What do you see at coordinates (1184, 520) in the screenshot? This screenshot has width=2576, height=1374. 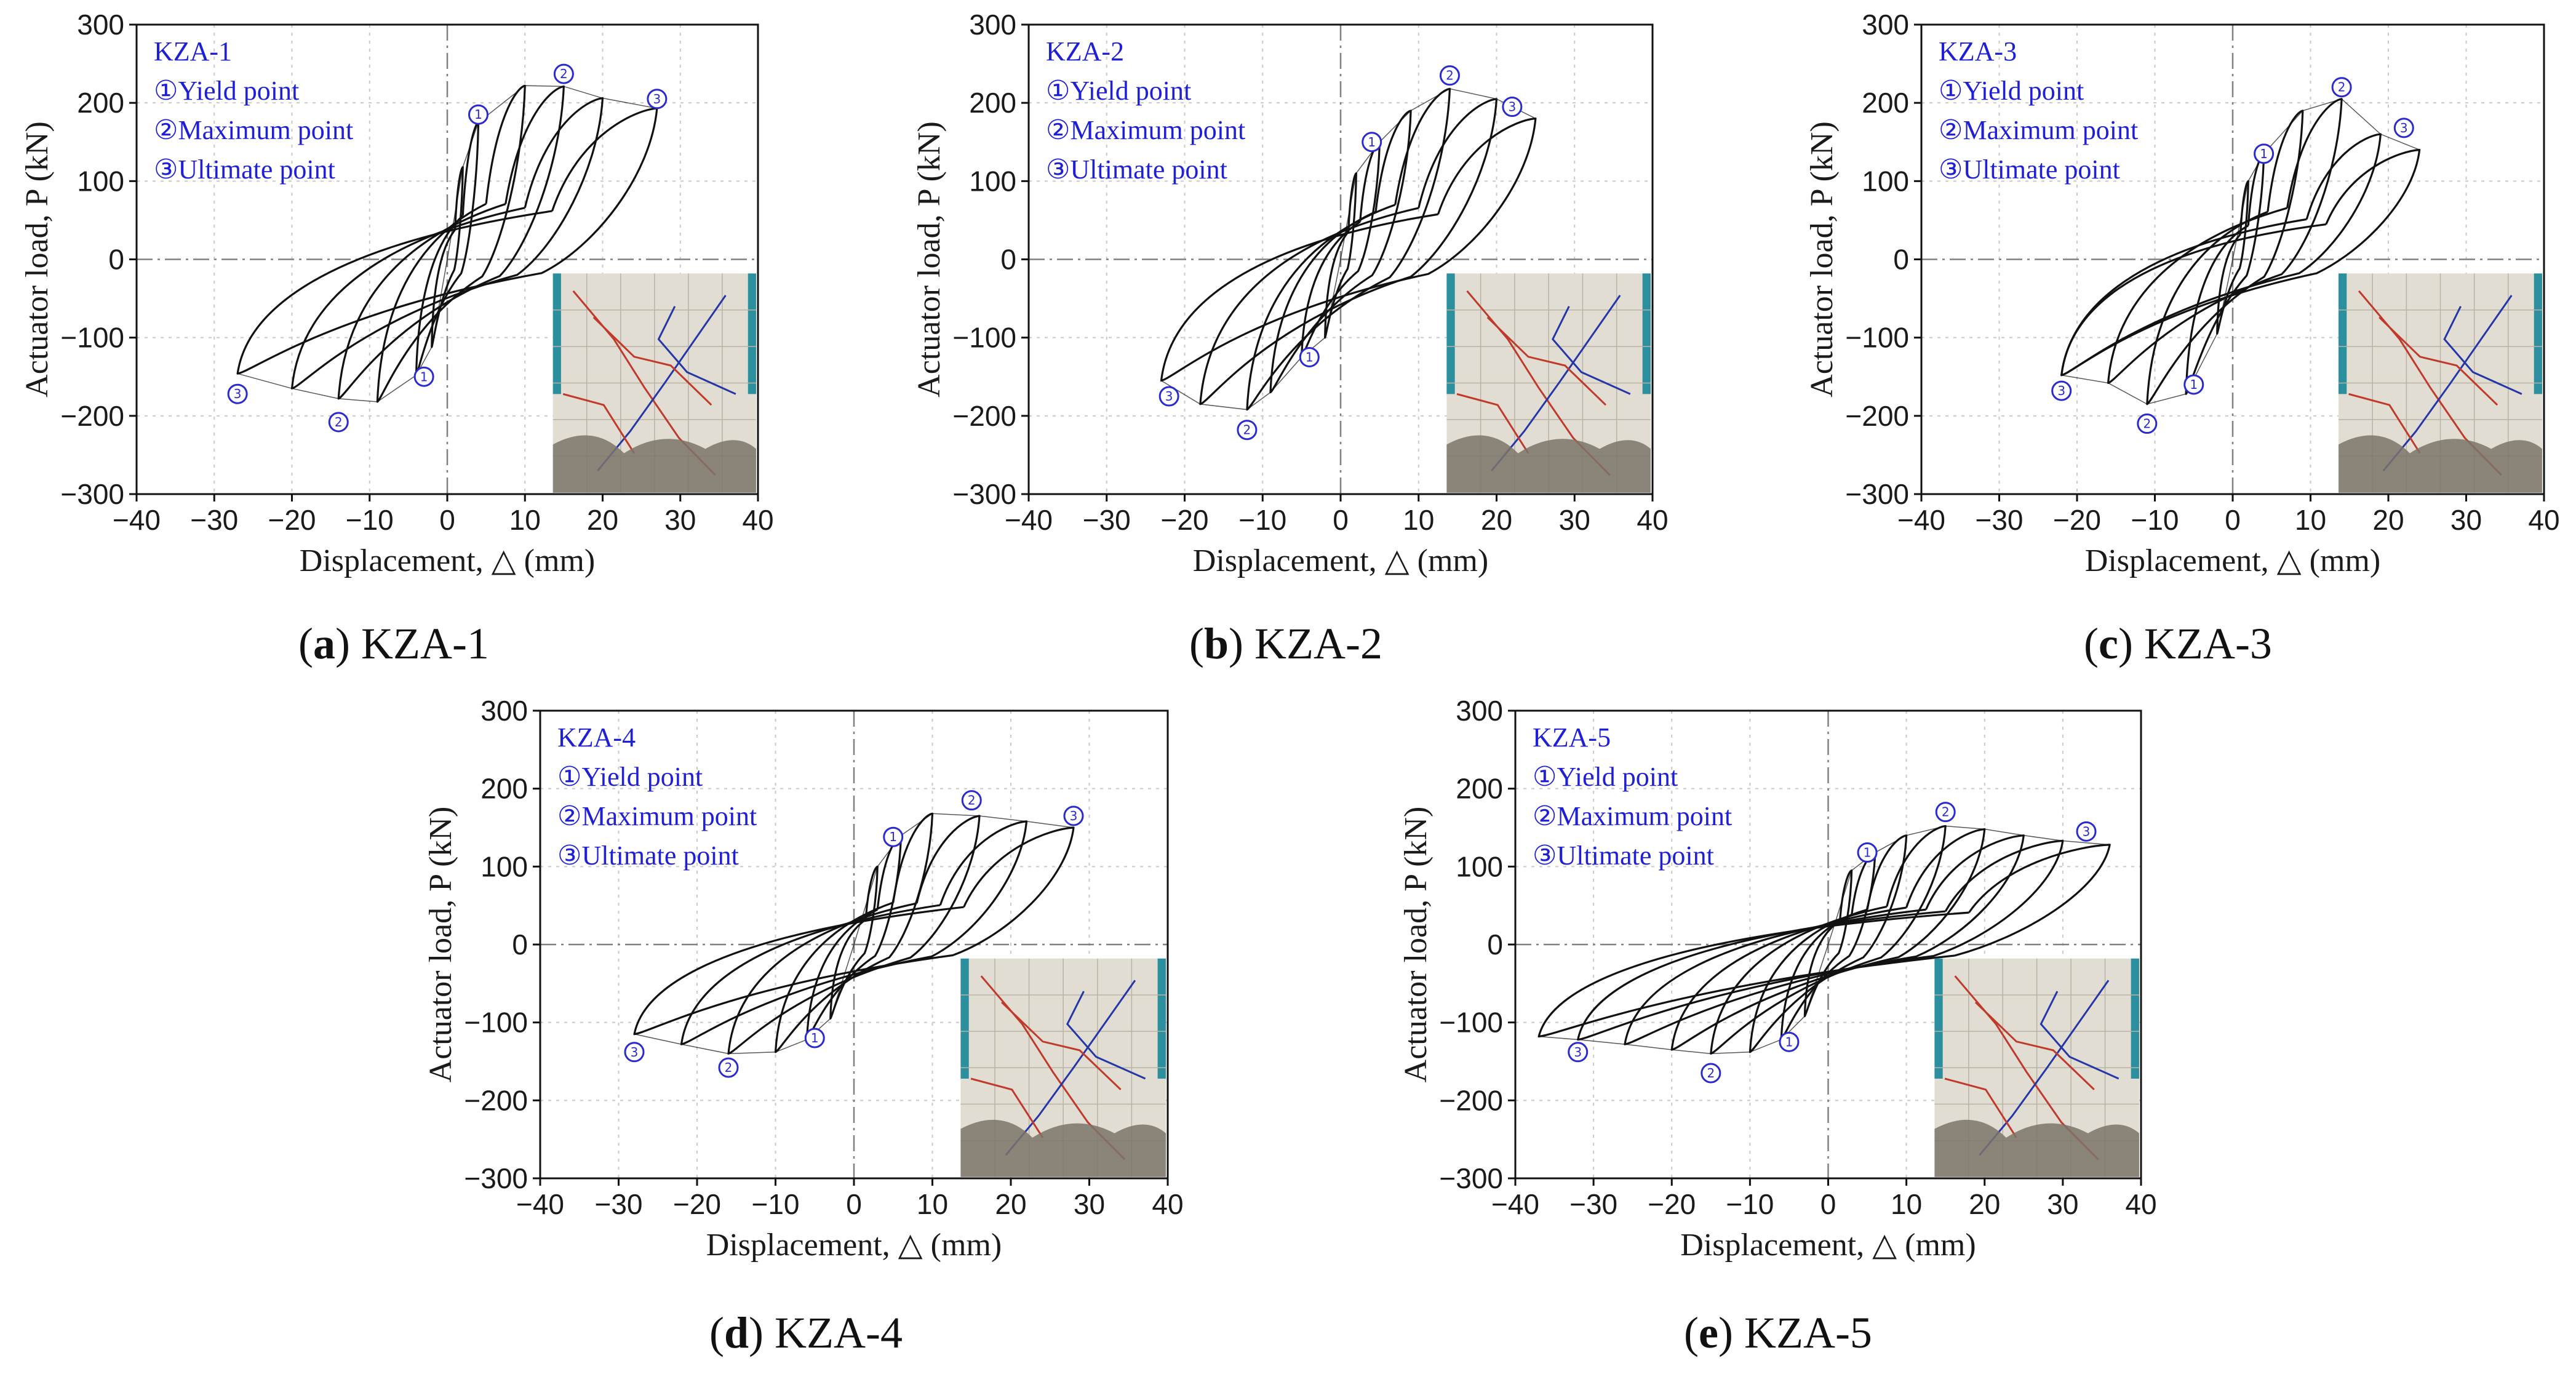 I see `x-tick-label: −20` at bounding box center [1184, 520].